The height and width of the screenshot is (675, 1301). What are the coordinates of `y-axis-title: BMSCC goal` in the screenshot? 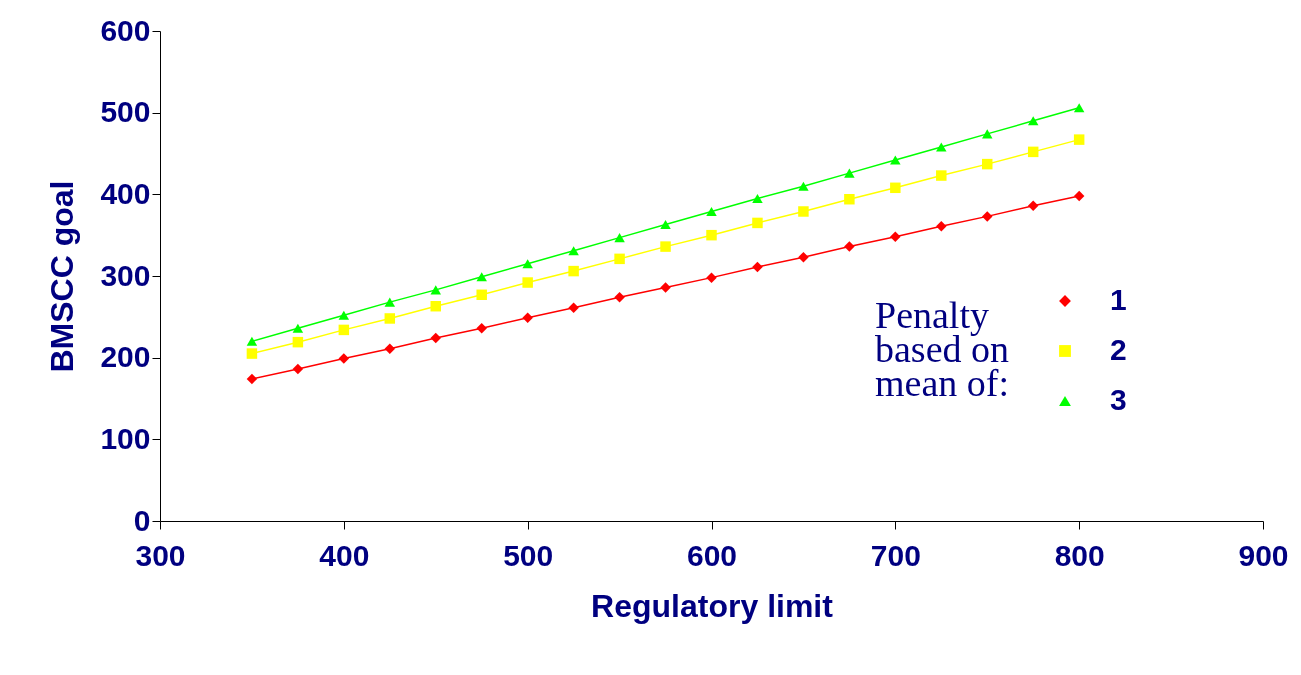 It's located at (62, 276).